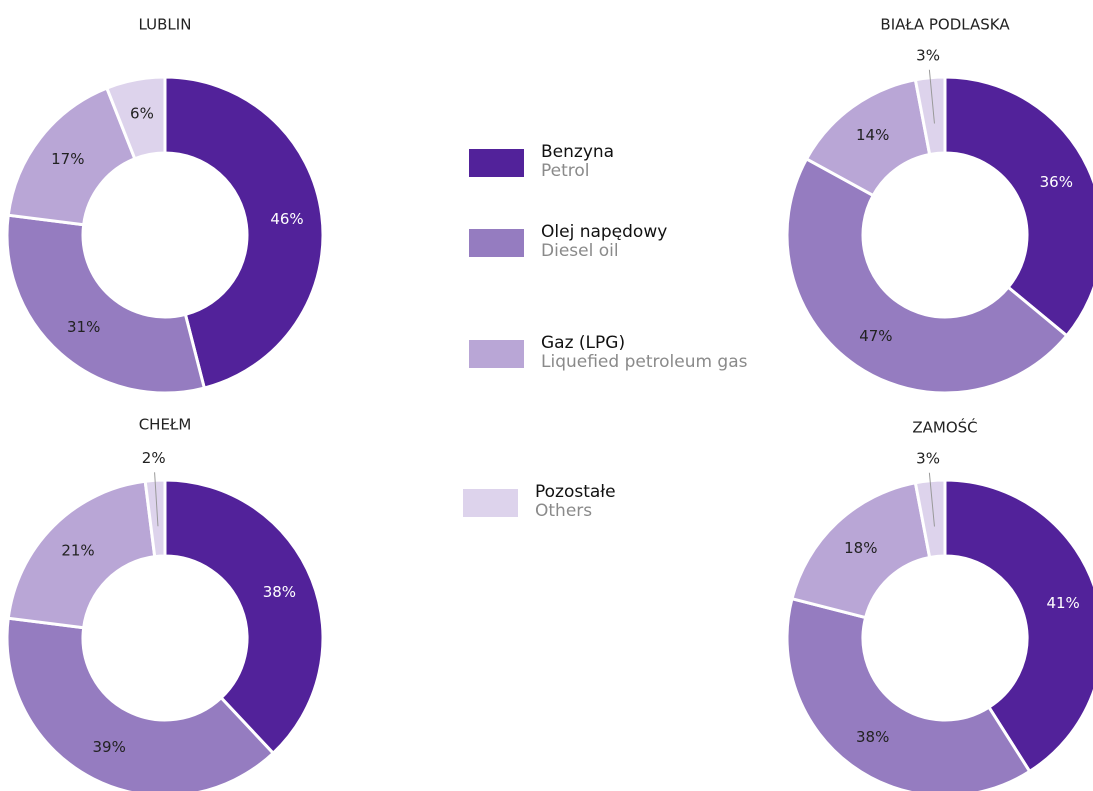 This screenshot has width=1093, height=791. I want to click on data-label: 2%, so click(154, 458).